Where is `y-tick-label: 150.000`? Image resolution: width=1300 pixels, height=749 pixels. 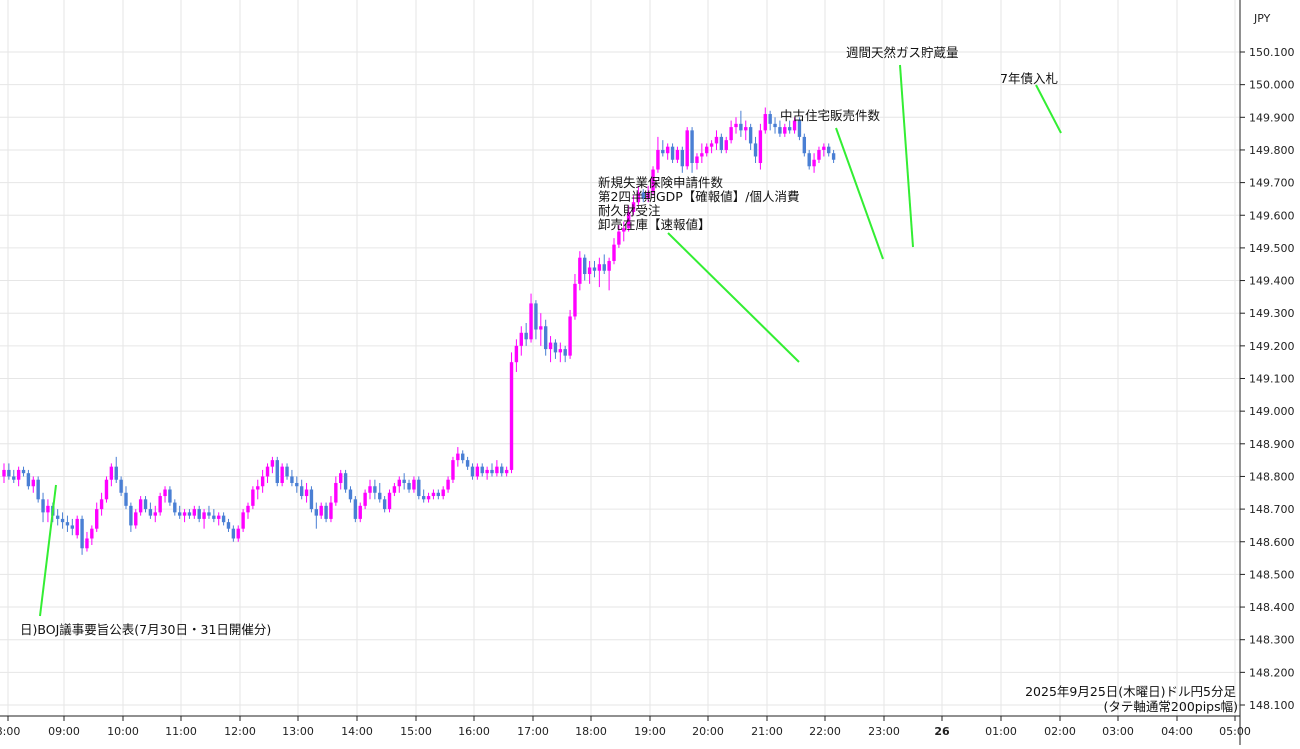 y-tick-label: 150.000 is located at coordinates (1272, 85).